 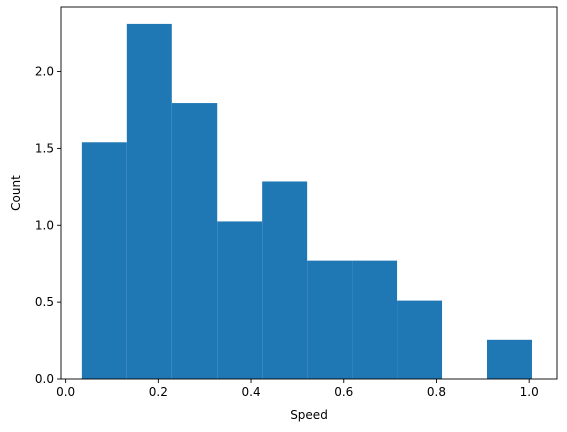 I want to click on x-tick-label: 0.8, so click(x=436, y=392).